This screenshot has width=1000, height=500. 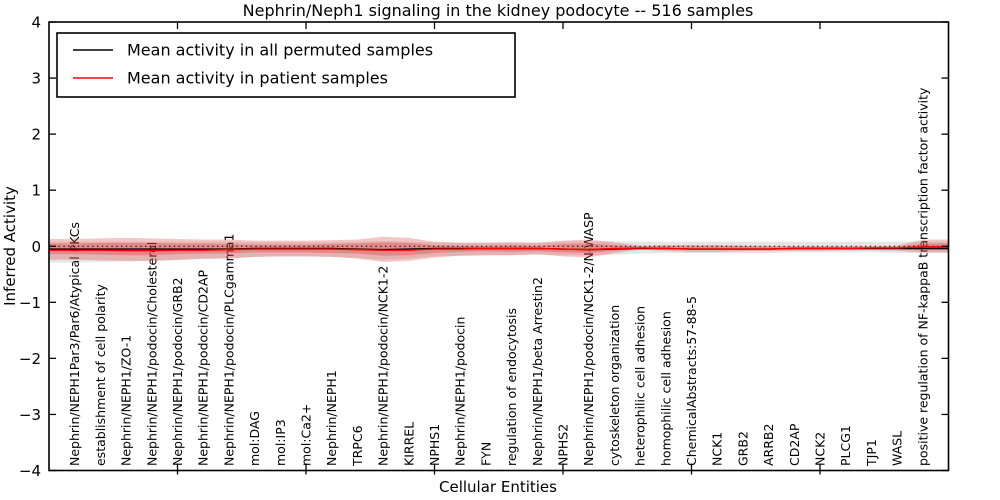 What do you see at coordinates (100, 375) in the screenshot?
I see `x-category-label: establishment of cell polarity` at bounding box center [100, 375].